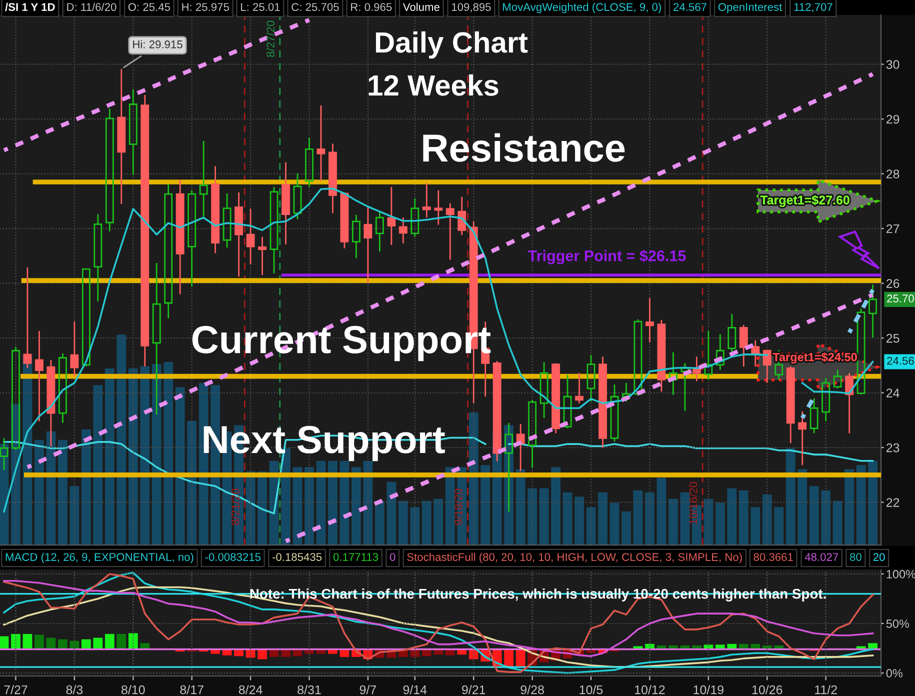 This screenshot has height=696, width=915. Describe the element at coordinates (74, 689) in the screenshot. I see `x-tick-label: 8/3` at that location.